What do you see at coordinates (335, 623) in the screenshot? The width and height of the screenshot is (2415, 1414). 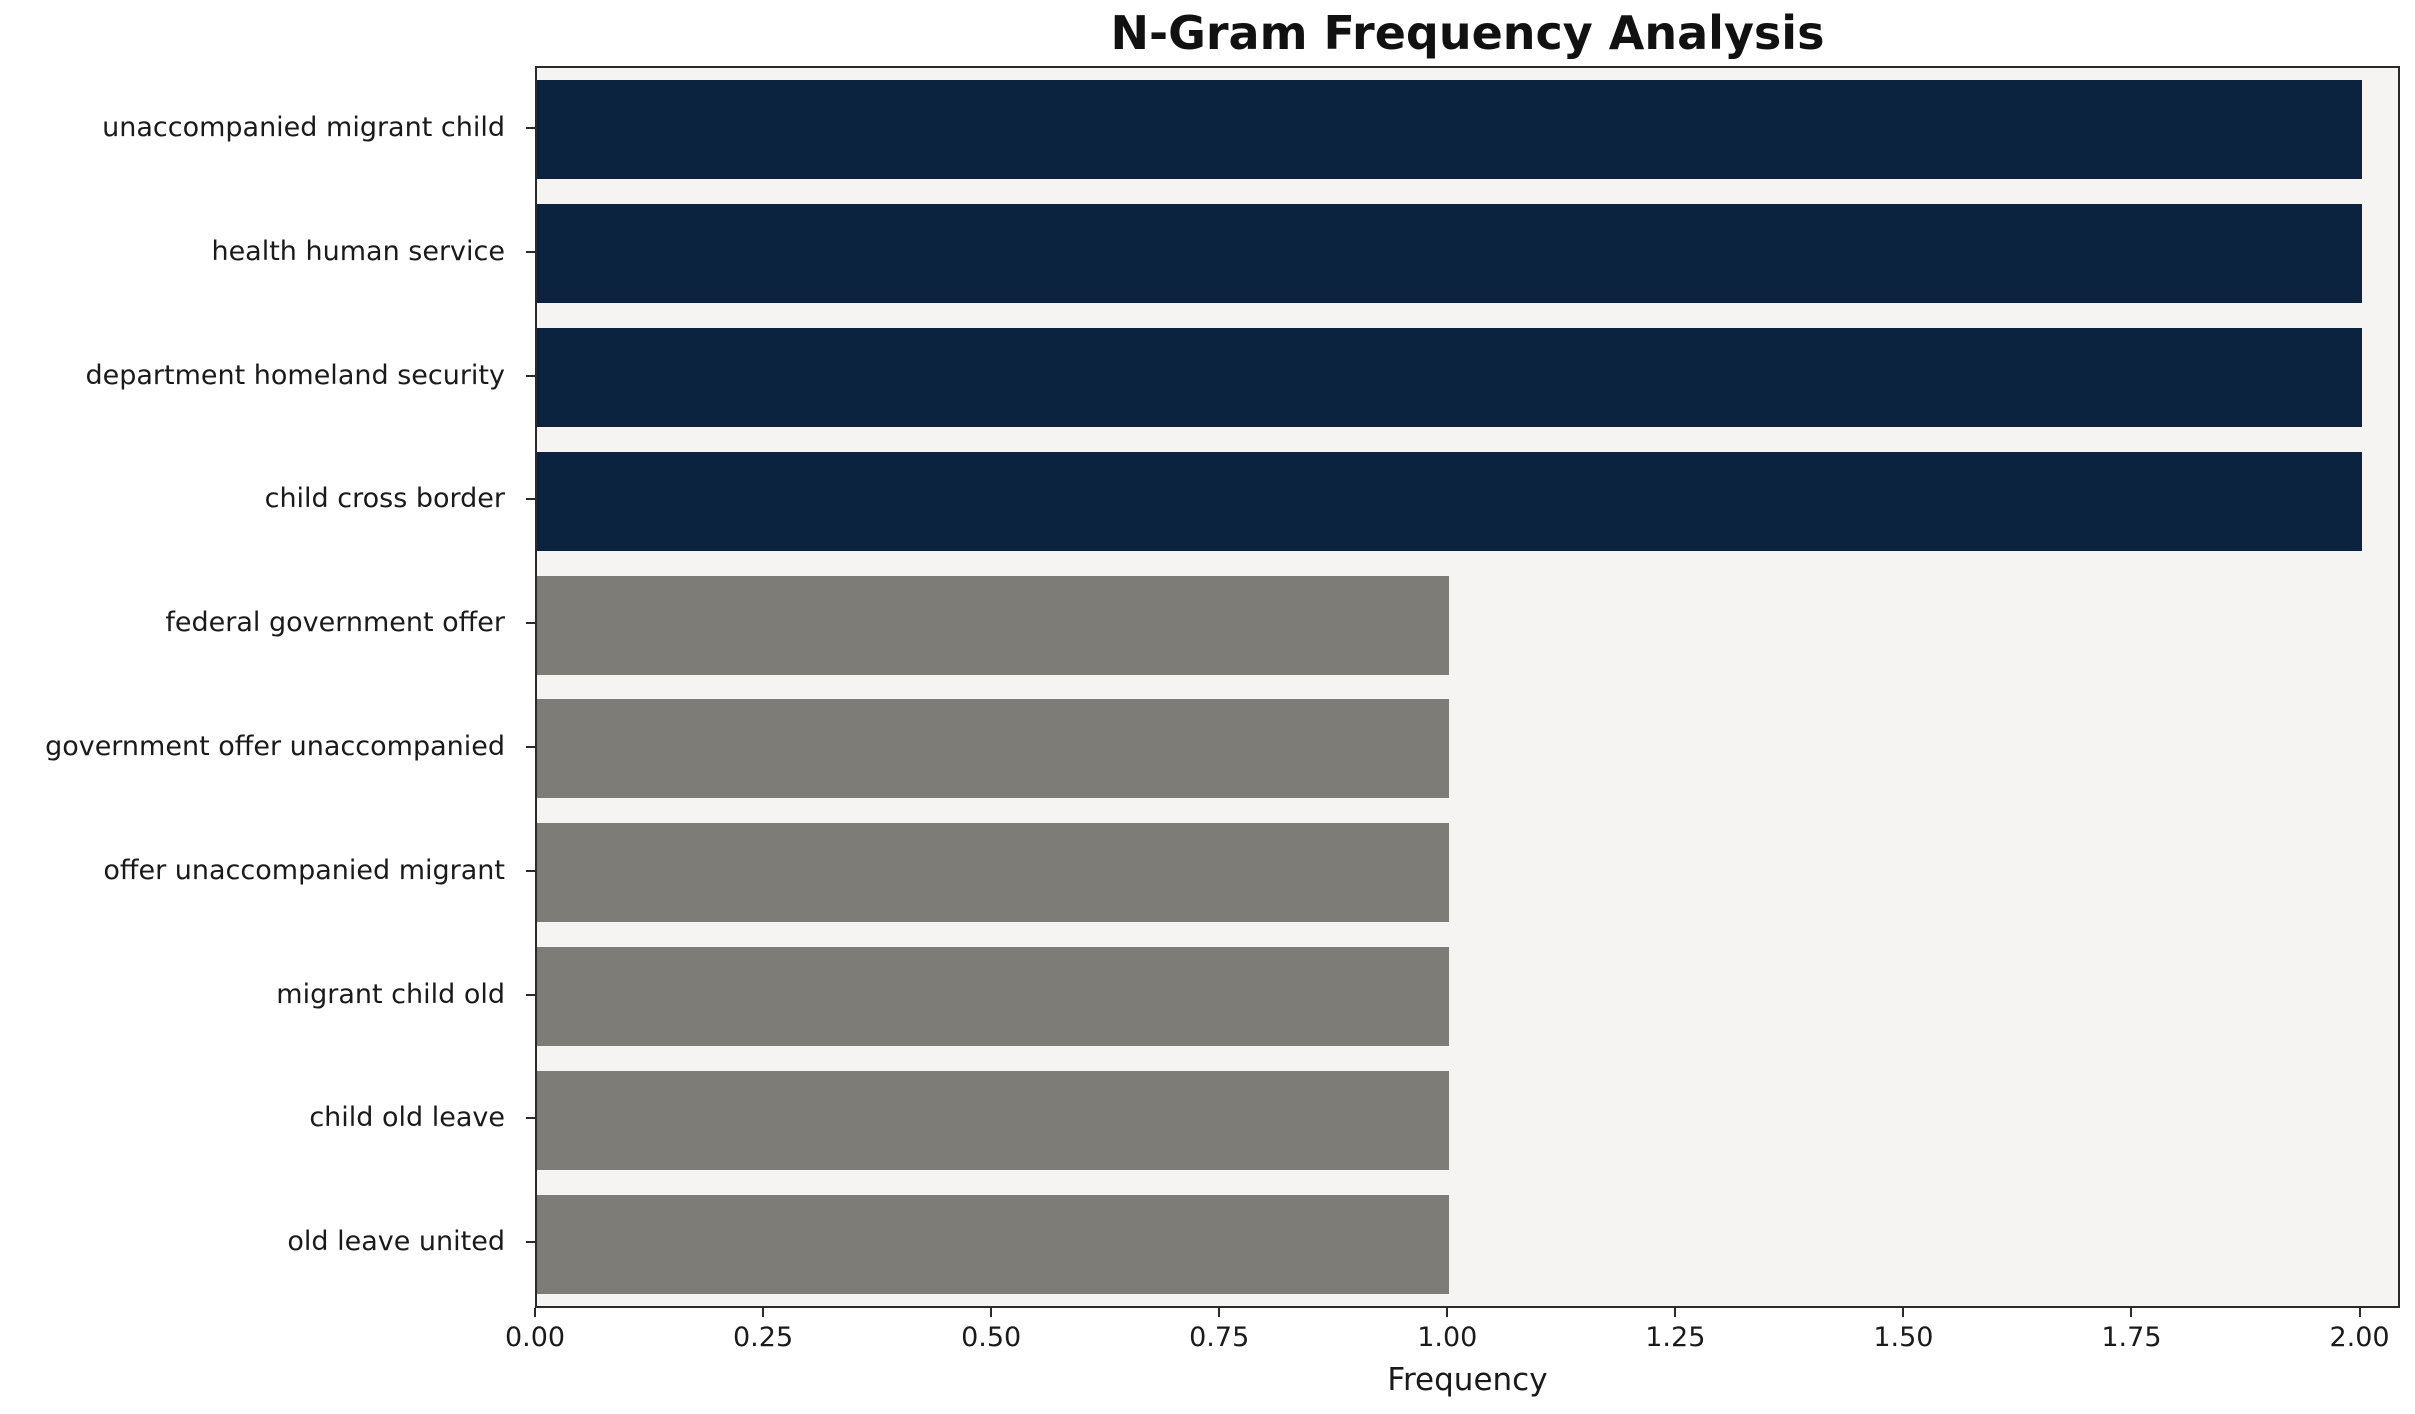 I see `y-tick-label: federal government offer` at bounding box center [335, 623].